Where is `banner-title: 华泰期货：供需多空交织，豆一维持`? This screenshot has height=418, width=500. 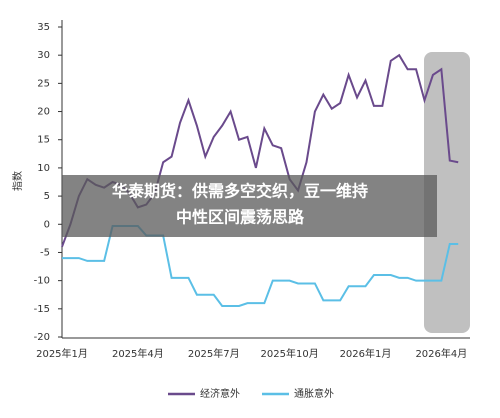 banner-title: 华泰期货：供需多空交织，豆一维持 is located at coordinates (240, 191).